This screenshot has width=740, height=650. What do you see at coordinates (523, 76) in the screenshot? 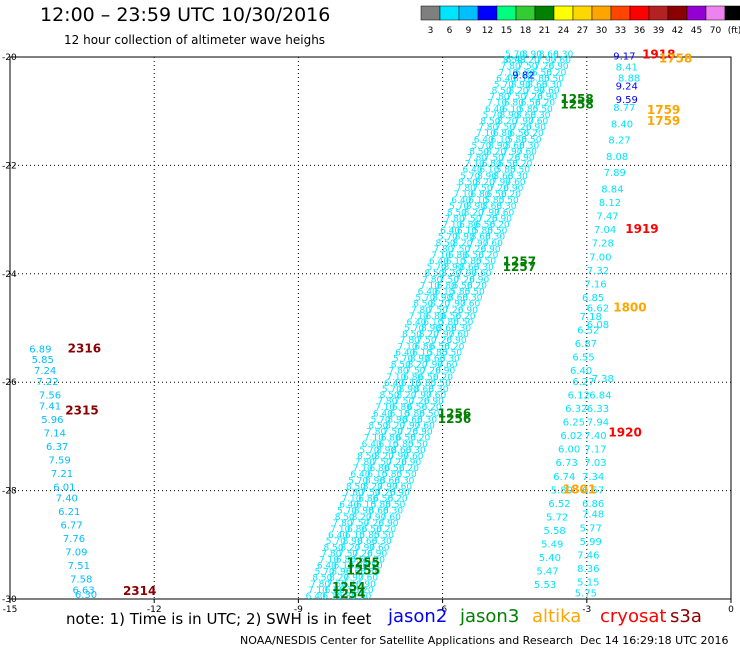
I see `wave-height-label: 9.82` at bounding box center [523, 76].